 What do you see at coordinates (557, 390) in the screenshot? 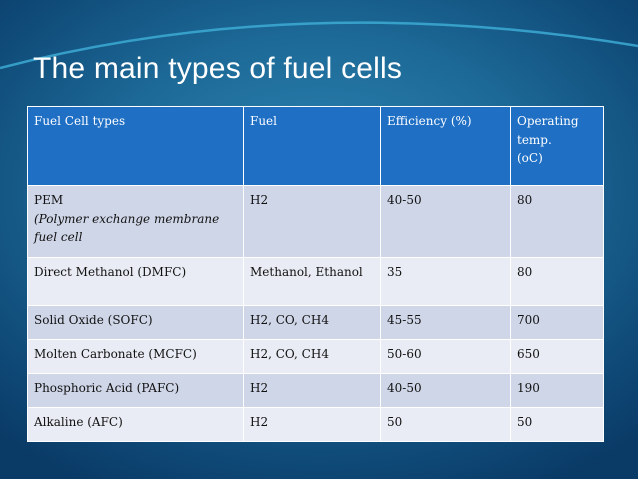
I see `cell-temp: 190` at bounding box center [557, 390].